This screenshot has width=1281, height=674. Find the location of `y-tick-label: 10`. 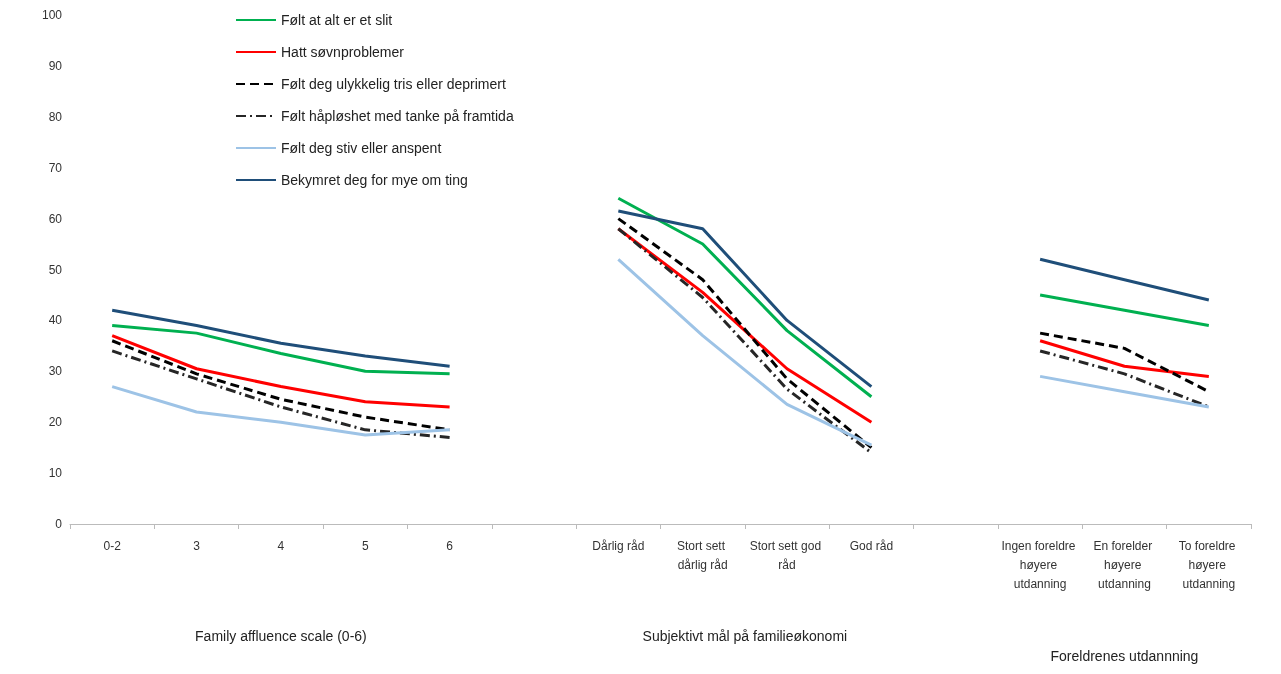

y-tick-label: 10 is located at coordinates (55, 473).